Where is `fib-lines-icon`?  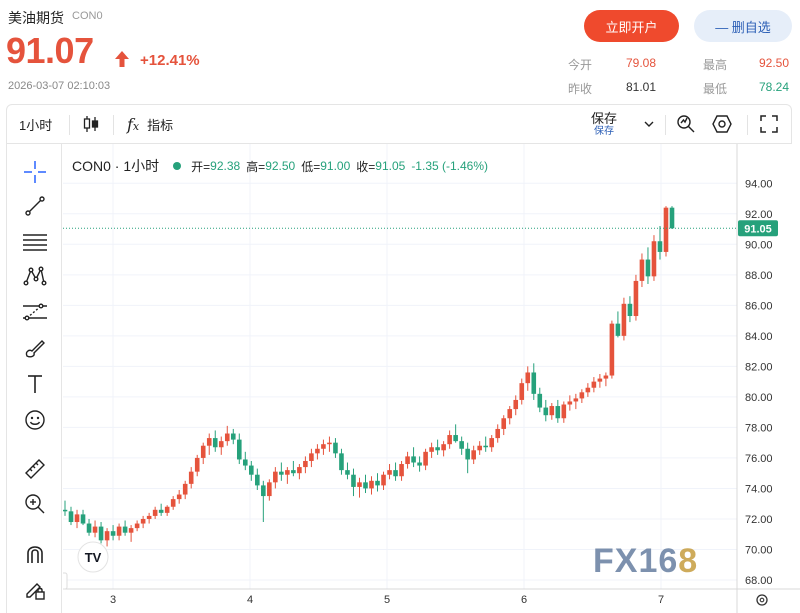
fib-lines-icon is located at coordinates (35, 242).